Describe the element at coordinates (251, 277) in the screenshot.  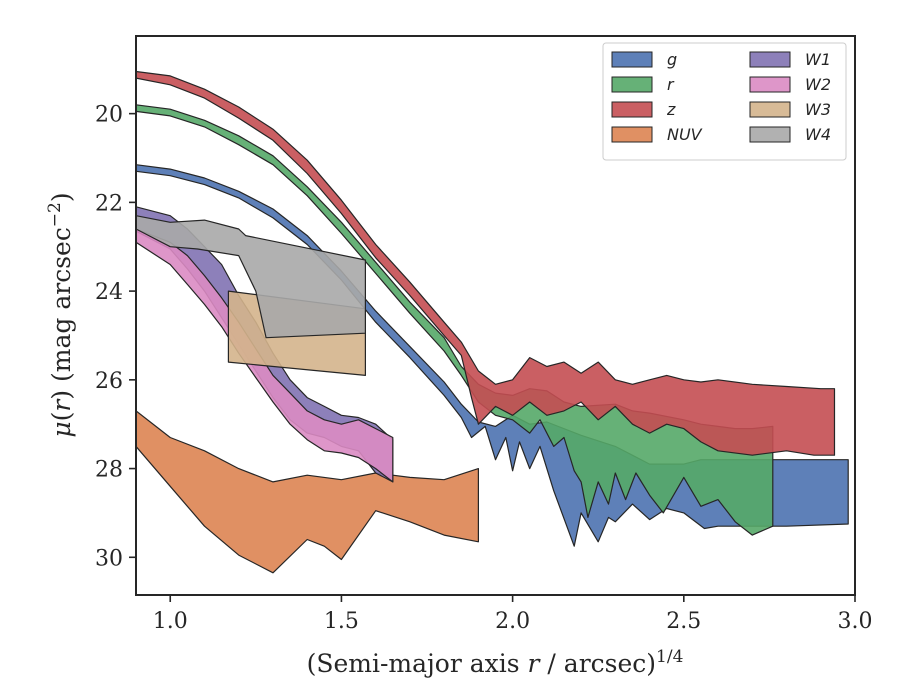
I see `band-w4` at that location.